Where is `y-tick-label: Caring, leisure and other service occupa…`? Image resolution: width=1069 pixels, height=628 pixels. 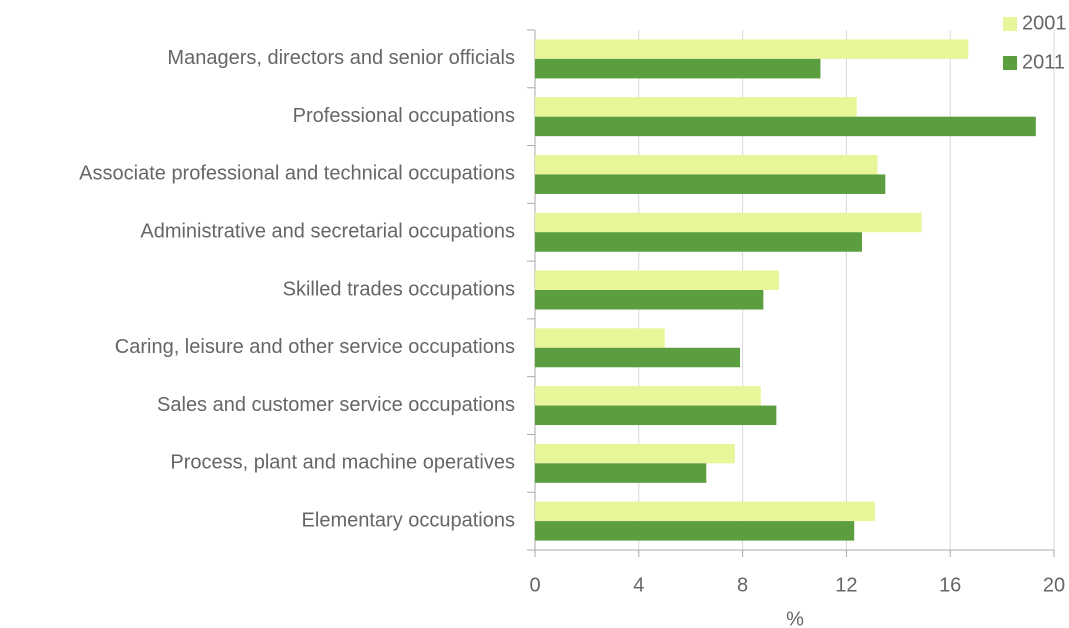
y-tick-label: Caring, leisure and other service occupa… is located at coordinates (315, 347).